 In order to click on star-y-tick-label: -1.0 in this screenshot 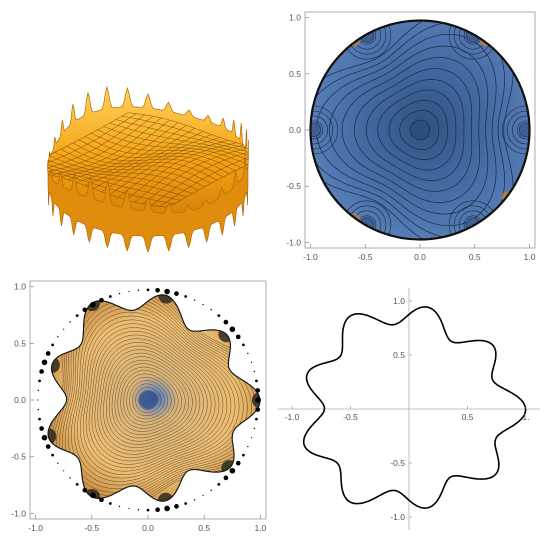, I will do `click(18, 513)`.